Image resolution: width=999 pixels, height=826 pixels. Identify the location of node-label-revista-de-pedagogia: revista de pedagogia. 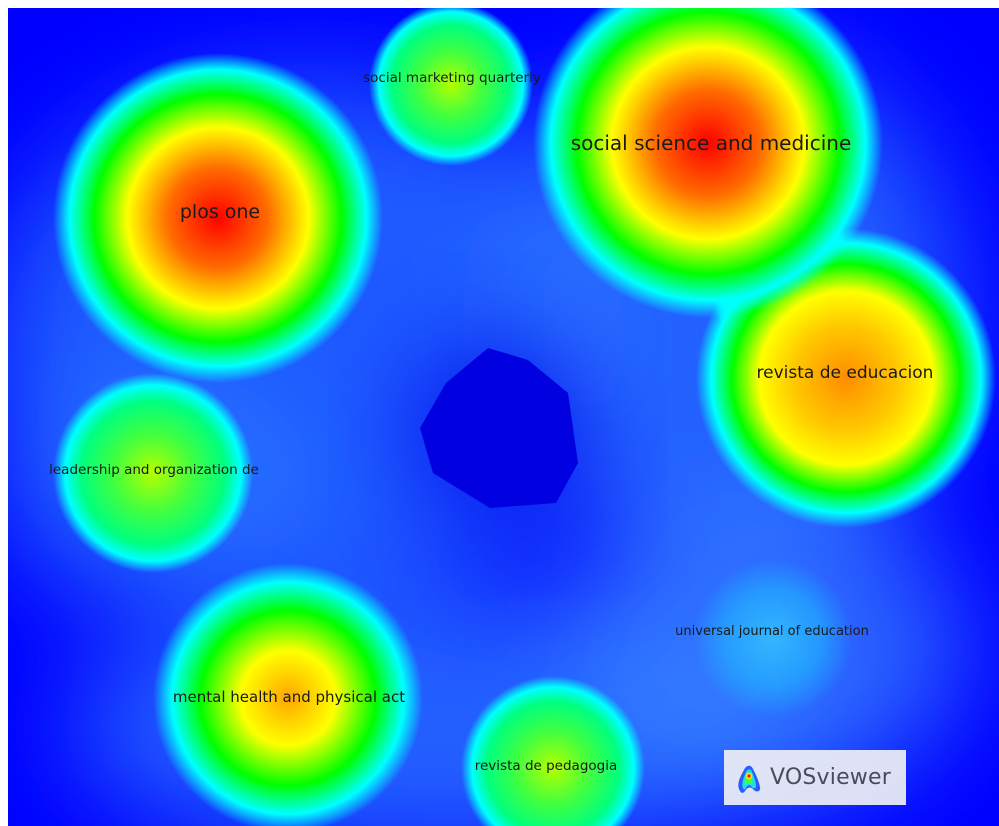
(546, 766).